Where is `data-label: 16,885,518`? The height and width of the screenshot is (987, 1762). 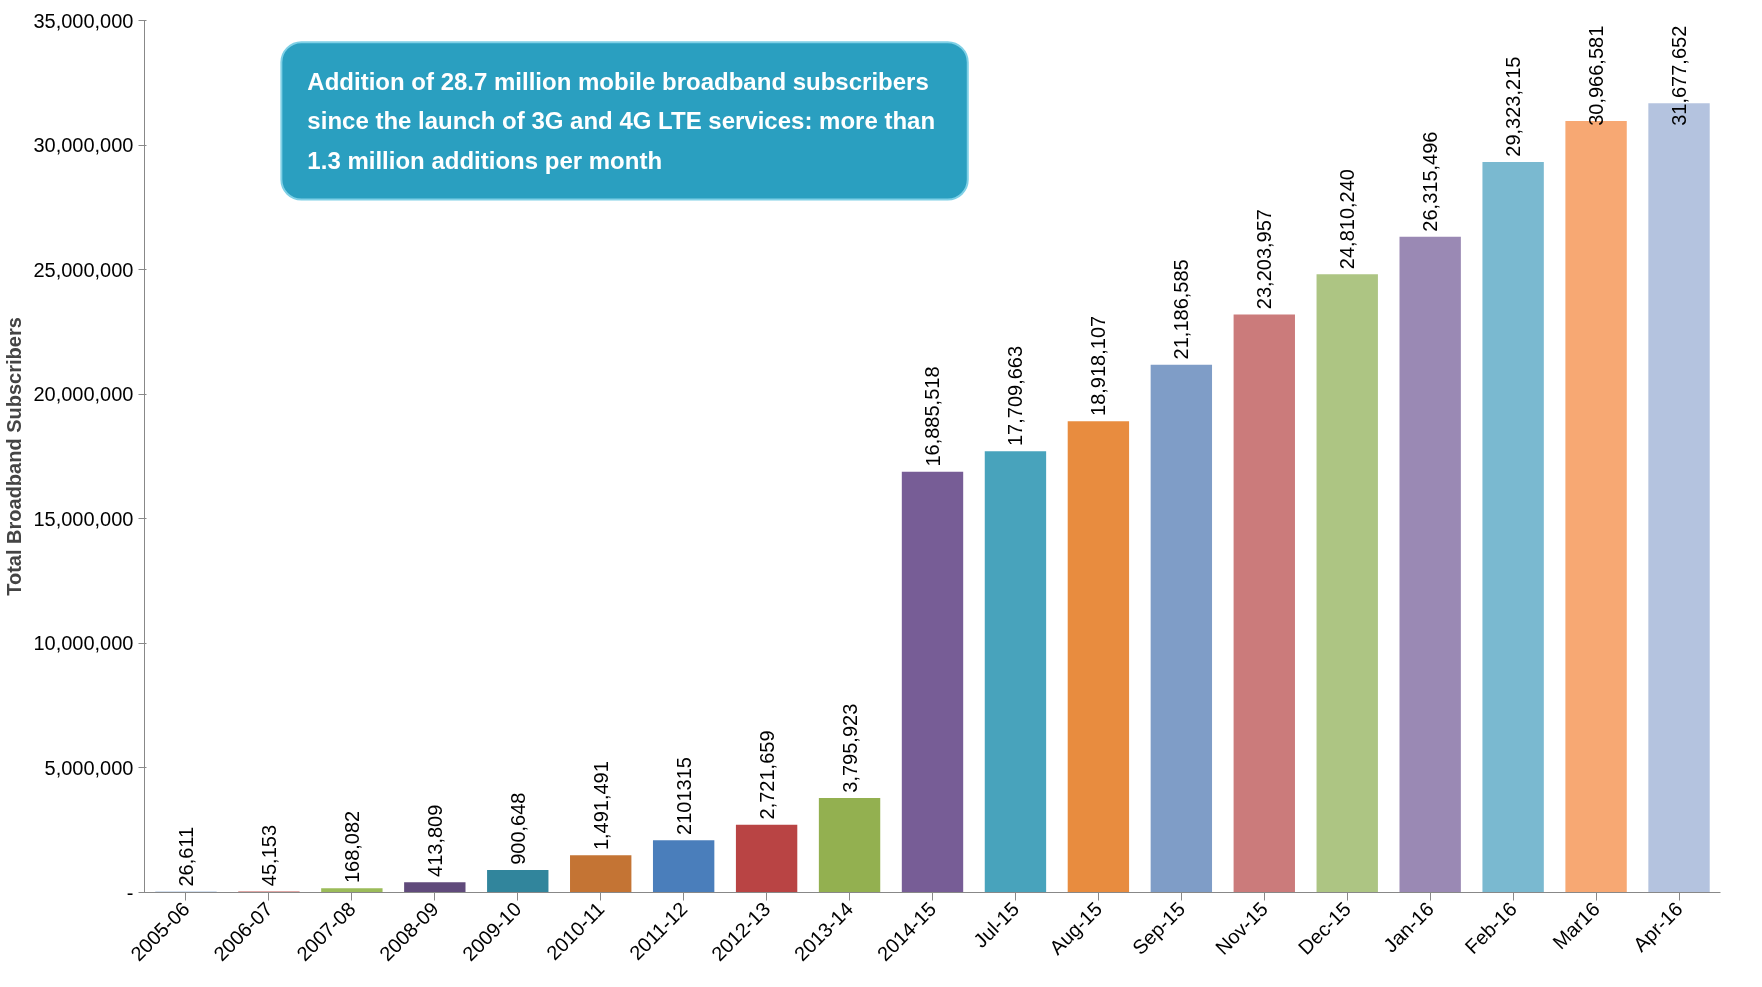 data-label: 16,885,518 is located at coordinates (932, 416).